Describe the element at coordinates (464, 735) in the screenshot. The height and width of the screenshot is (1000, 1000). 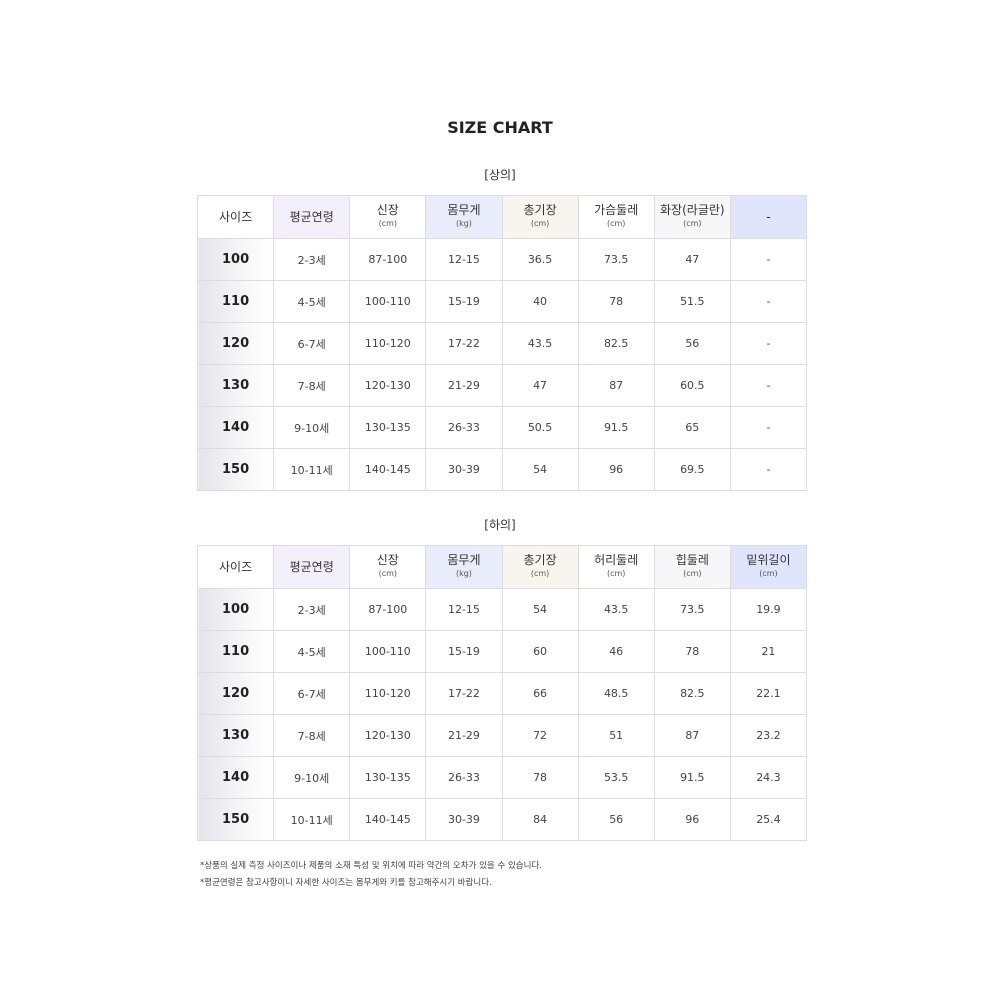
I see `table-cell: 21-29` at that location.